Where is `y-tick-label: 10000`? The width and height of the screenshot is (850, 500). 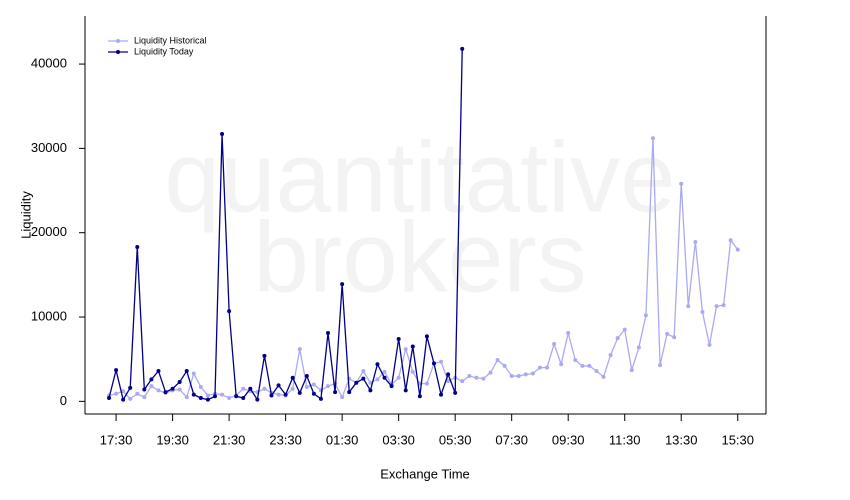
y-tick-label: 10000 is located at coordinates (49, 315).